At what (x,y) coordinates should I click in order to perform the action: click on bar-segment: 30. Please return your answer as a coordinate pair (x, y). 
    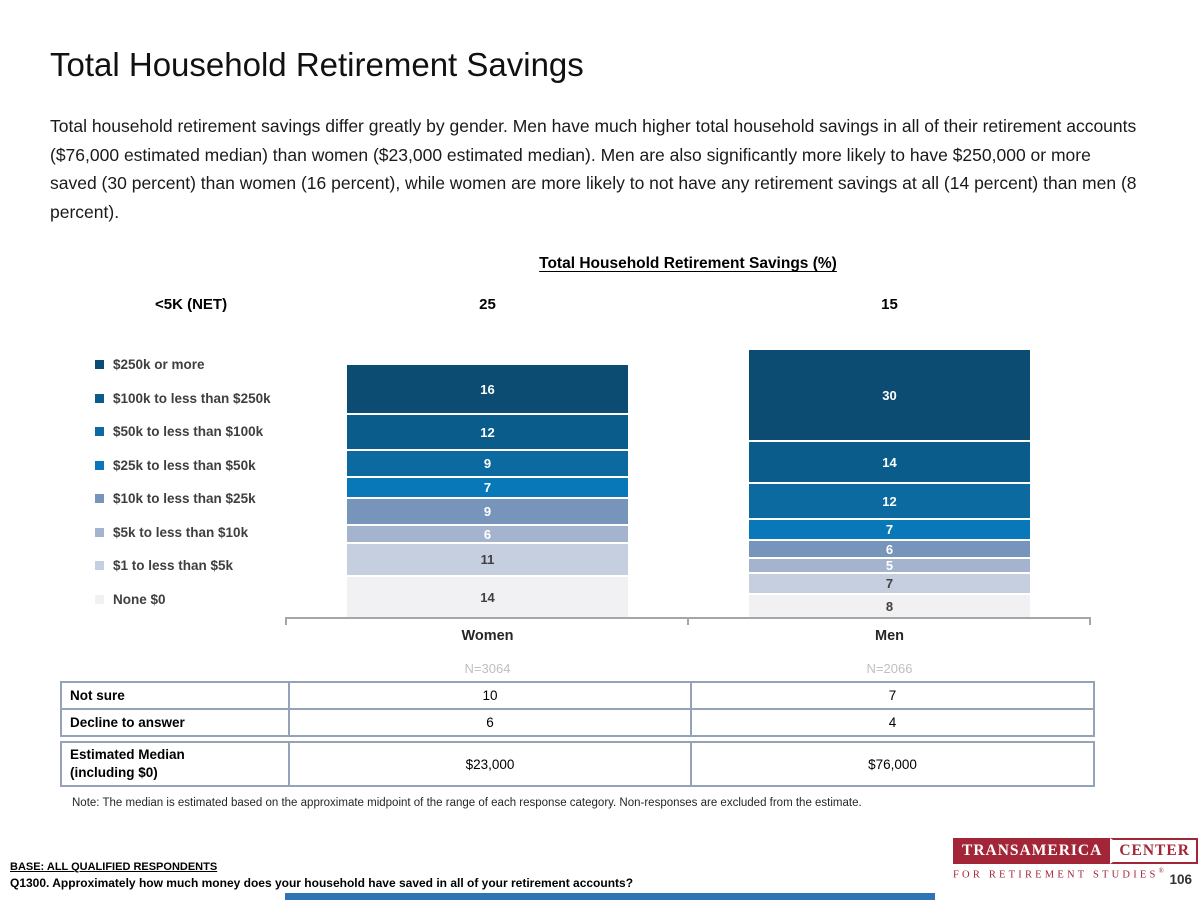
    Looking at the image, I should click on (889, 395).